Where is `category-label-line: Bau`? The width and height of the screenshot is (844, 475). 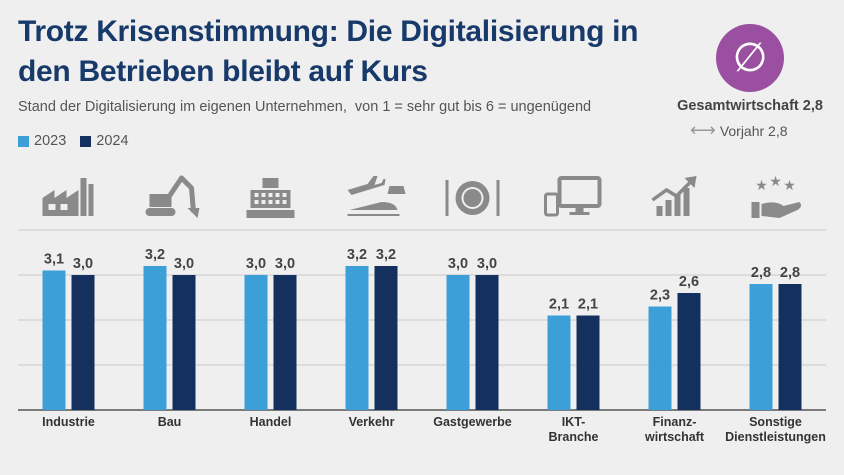 category-label-line: Bau is located at coordinates (170, 422).